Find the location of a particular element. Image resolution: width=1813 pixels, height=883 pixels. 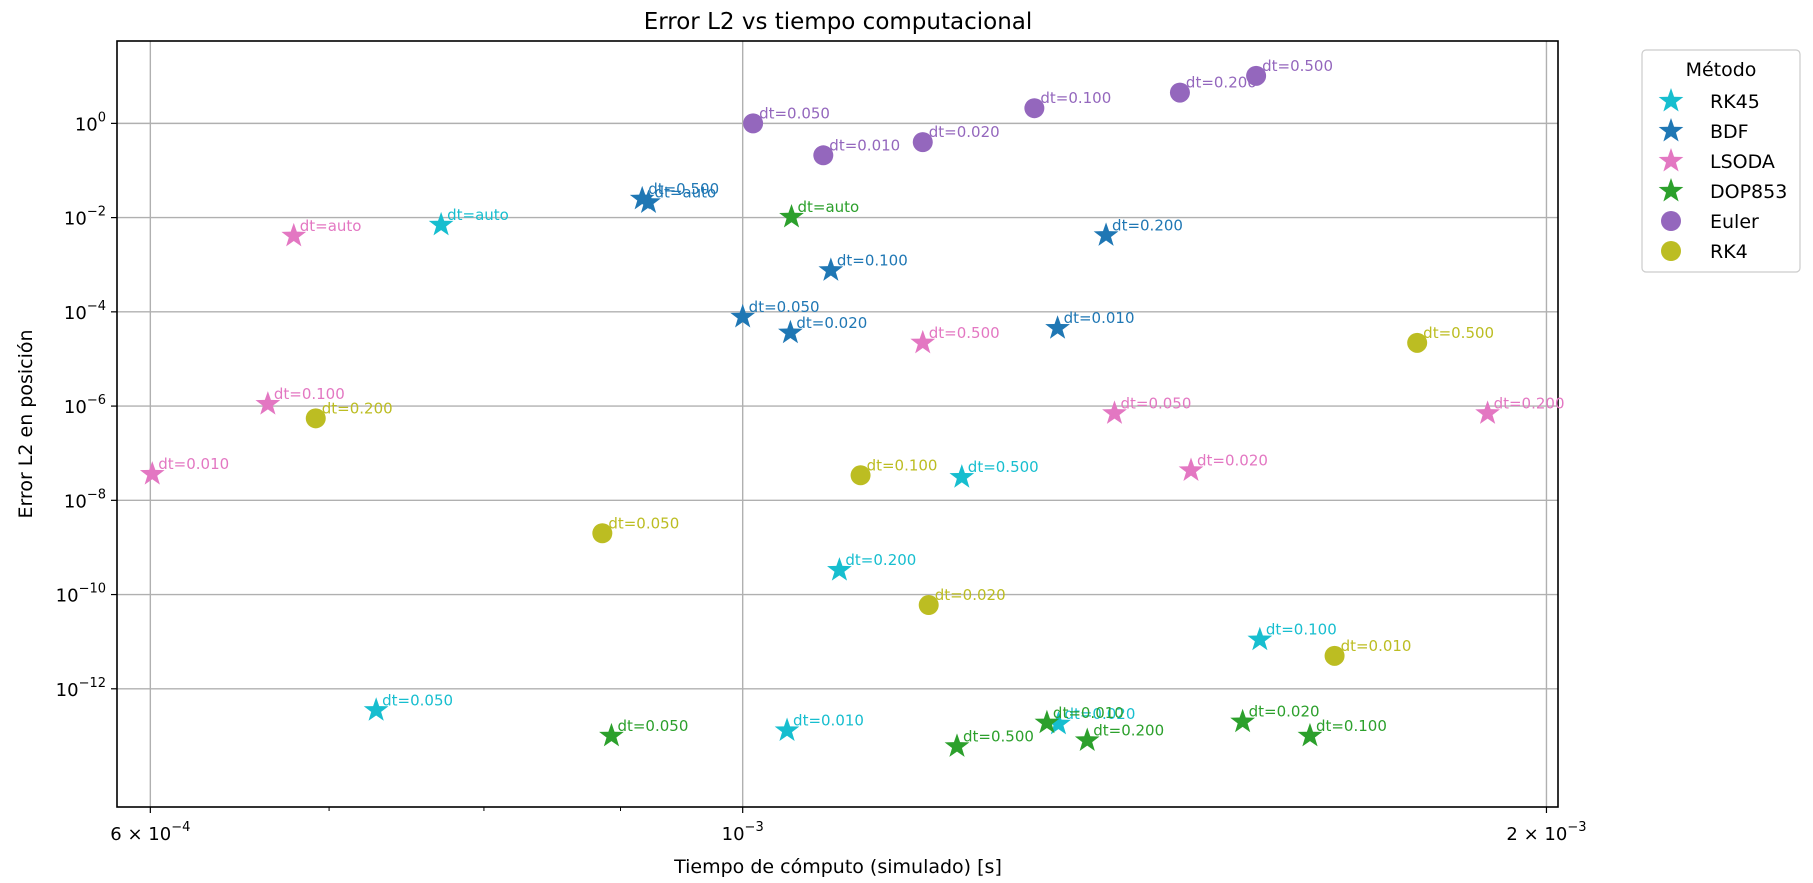

y-tick-label: 10⁻¹⁰ is located at coordinates (81, 594).